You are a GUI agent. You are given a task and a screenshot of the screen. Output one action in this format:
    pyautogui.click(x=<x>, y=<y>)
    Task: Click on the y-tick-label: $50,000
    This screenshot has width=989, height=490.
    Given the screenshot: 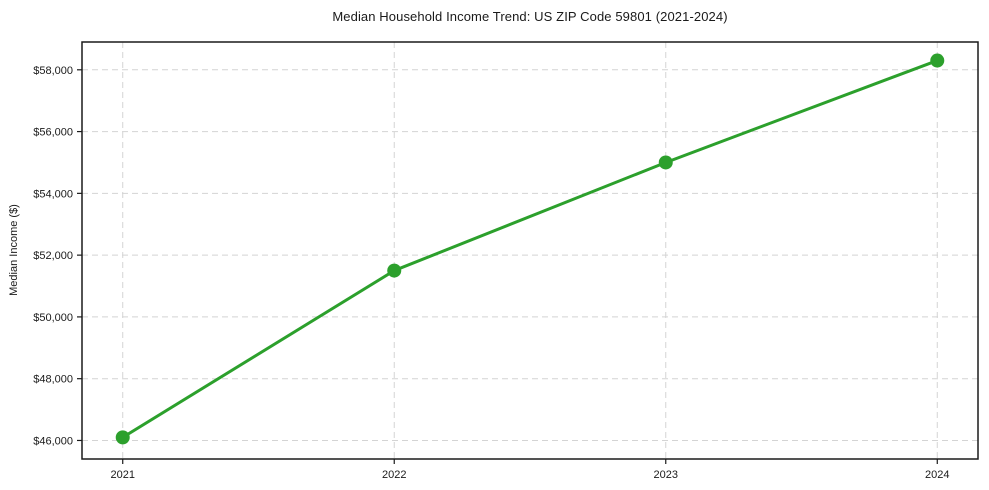 What is the action you would take?
    pyautogui.click(x=53, y=318)
    